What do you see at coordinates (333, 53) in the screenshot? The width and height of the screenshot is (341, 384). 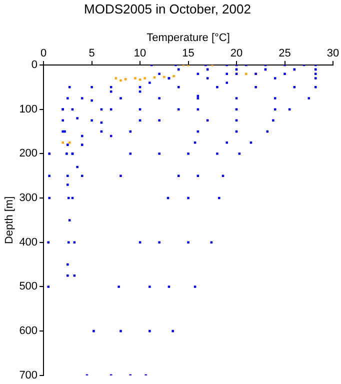 I see `x-tick-label: 30` at bounding box center [333, 53].